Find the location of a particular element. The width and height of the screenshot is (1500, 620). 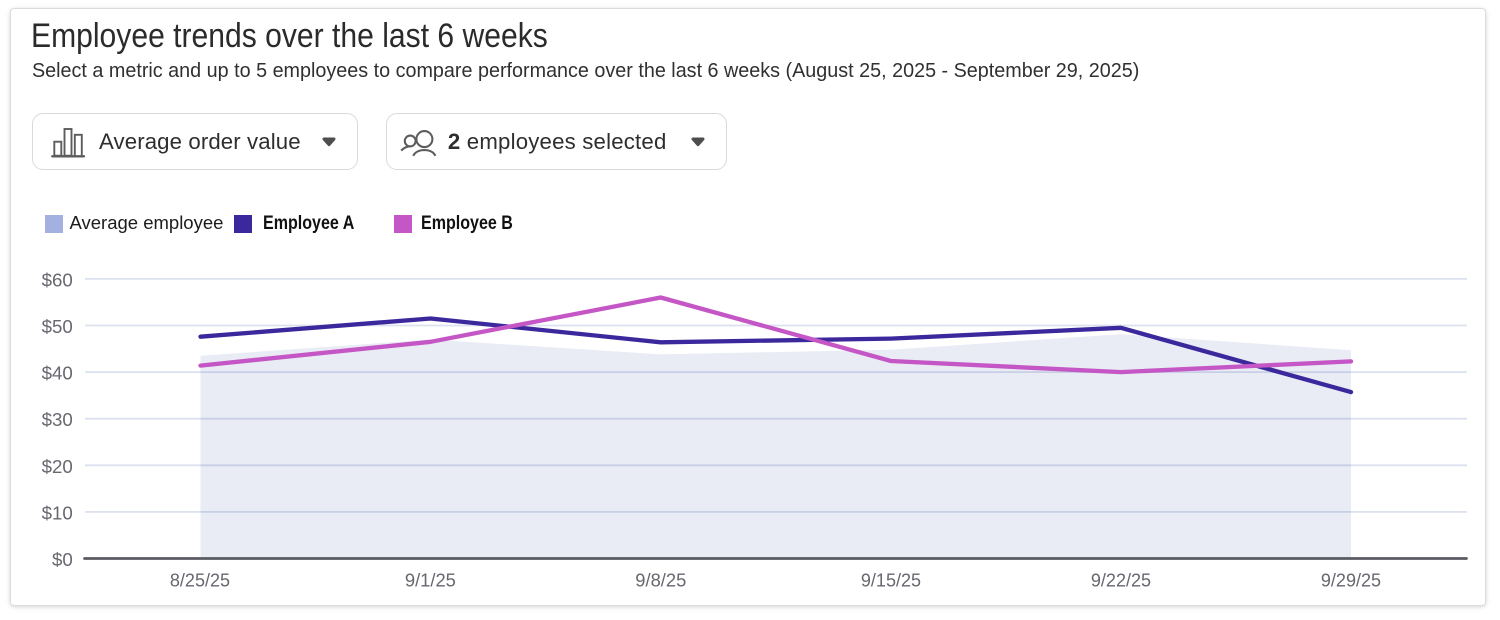

svg-text: 9/22/25 is located at coordinates (1121, 580).